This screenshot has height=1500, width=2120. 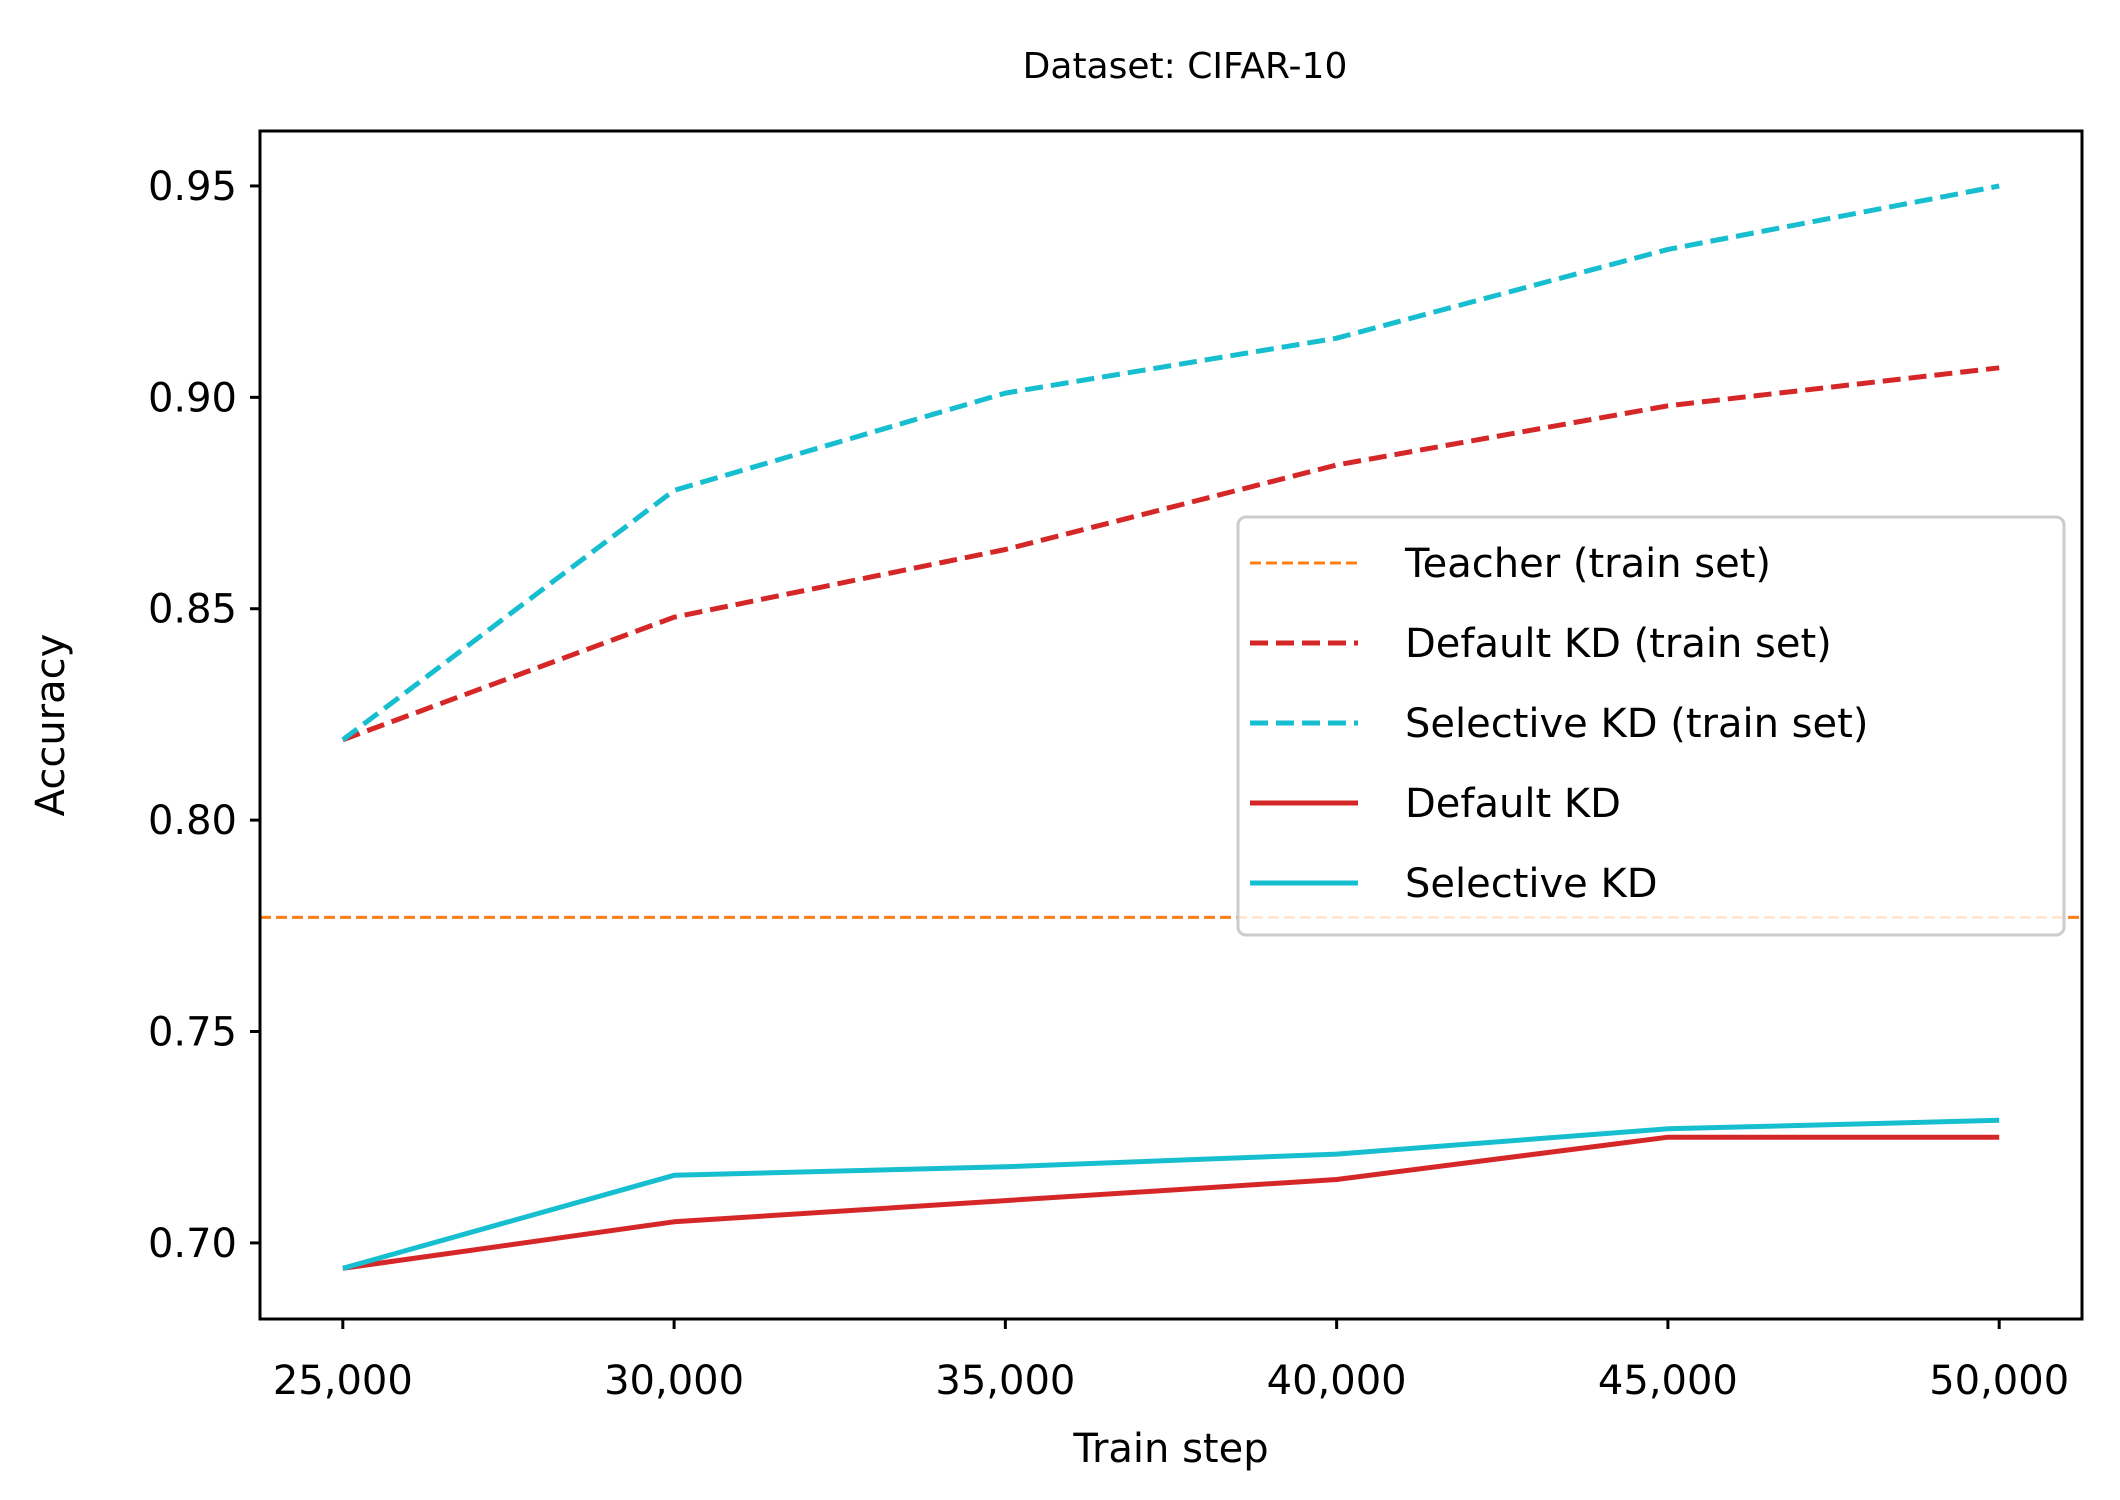 I want to click on legend-label-selective-kd: Selective KD, so click(x=1531, y=884).